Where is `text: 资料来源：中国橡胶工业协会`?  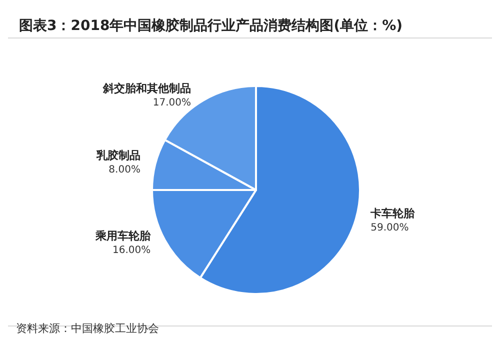
text: 资料来源：中国橡胶工业协会 is located at coordinates (87, 328).